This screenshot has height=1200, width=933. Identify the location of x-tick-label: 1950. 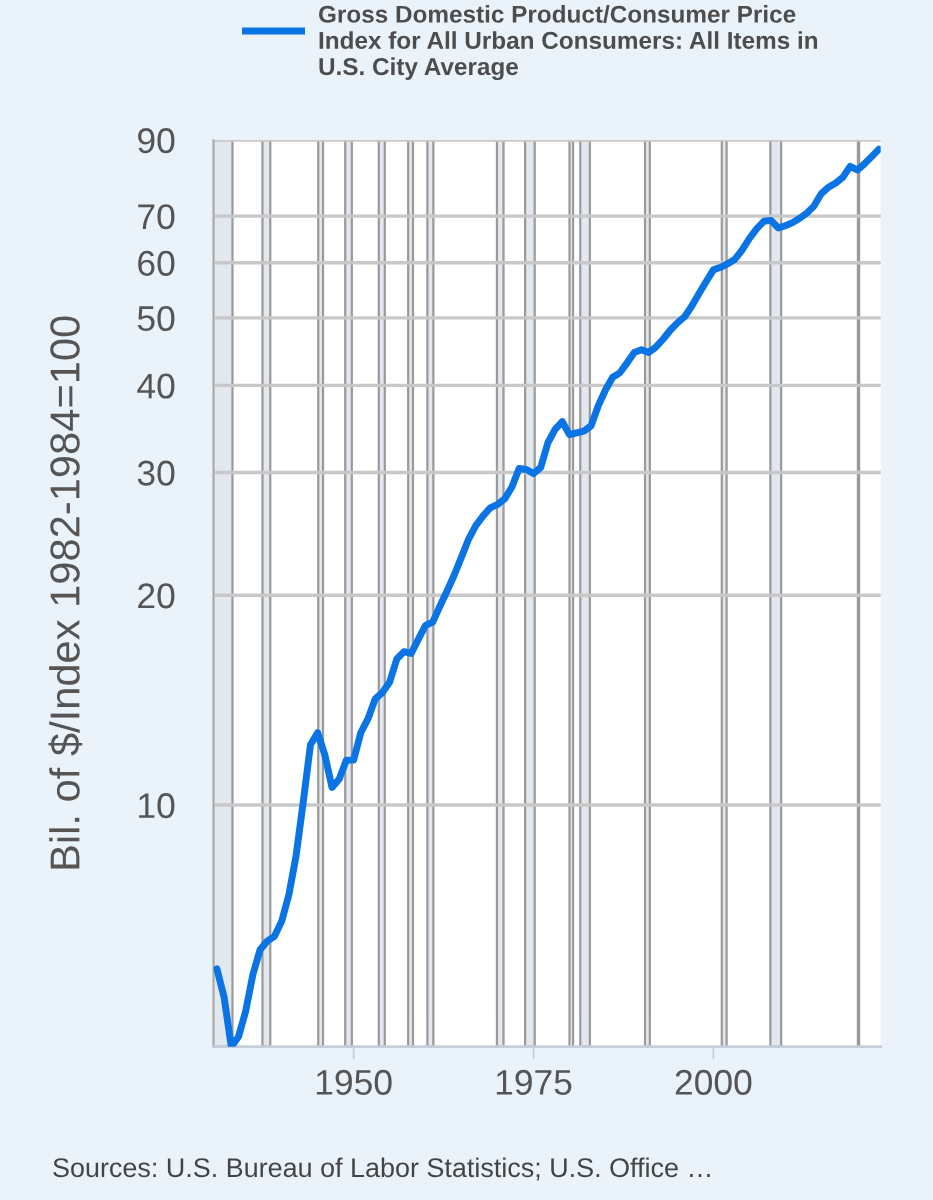
(354, 1082).